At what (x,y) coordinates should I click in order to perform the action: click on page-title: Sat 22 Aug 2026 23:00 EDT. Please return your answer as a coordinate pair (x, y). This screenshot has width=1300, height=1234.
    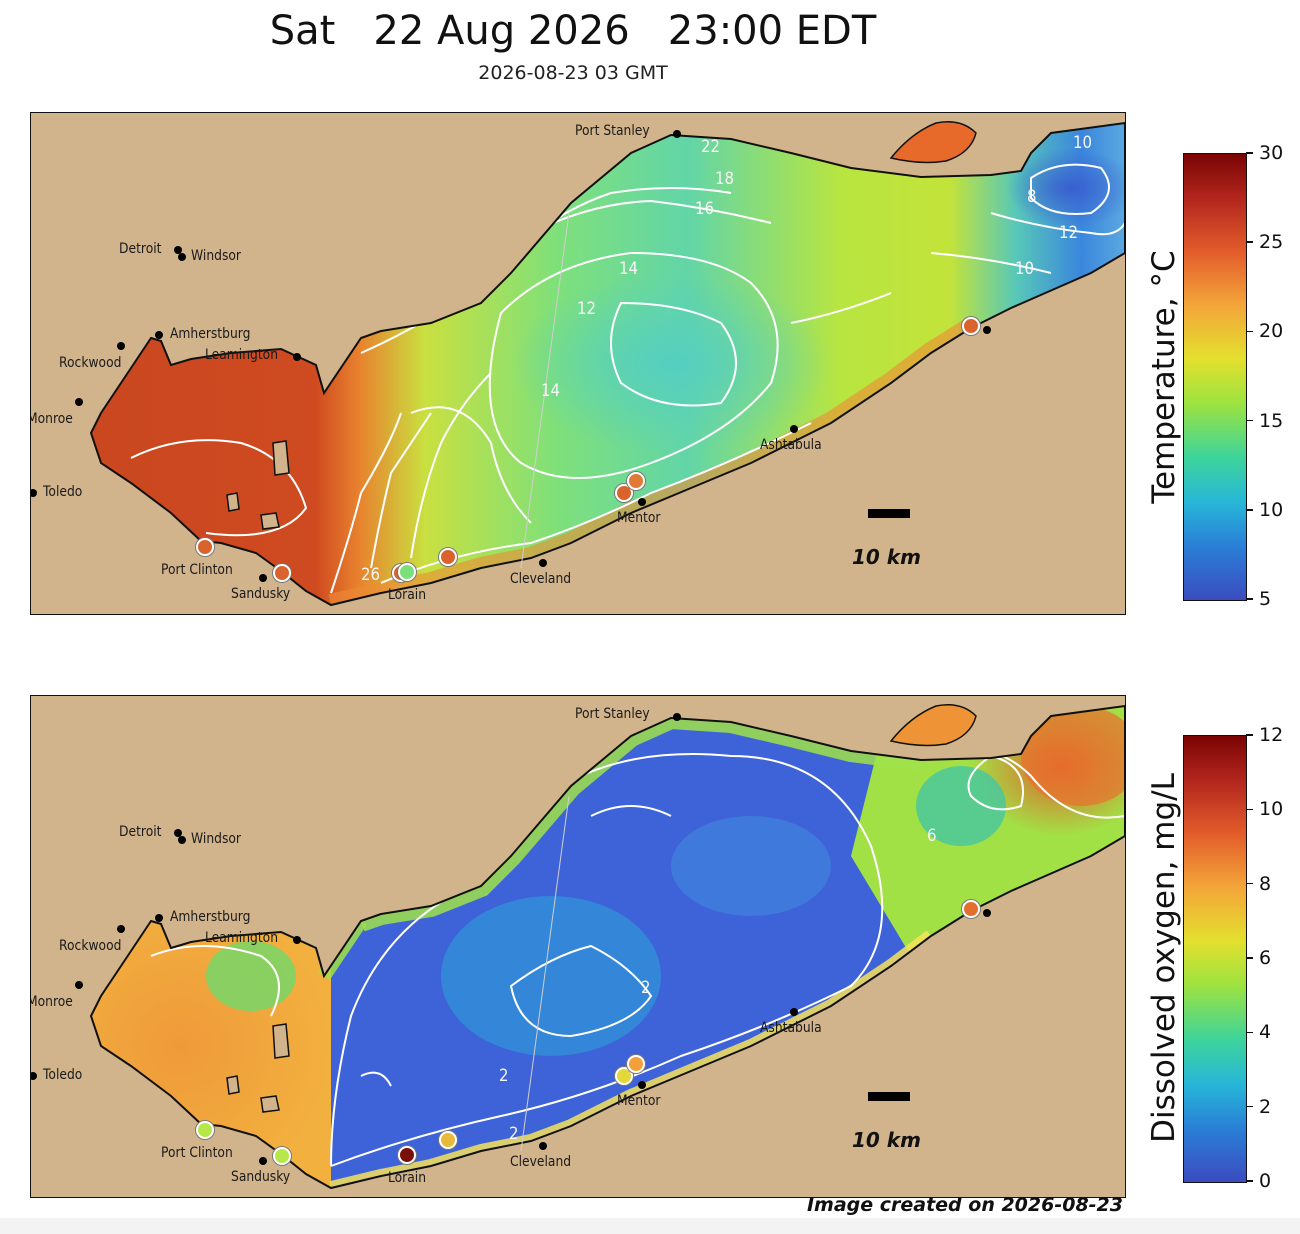
    Looking at the image, I should click on (573, 31).